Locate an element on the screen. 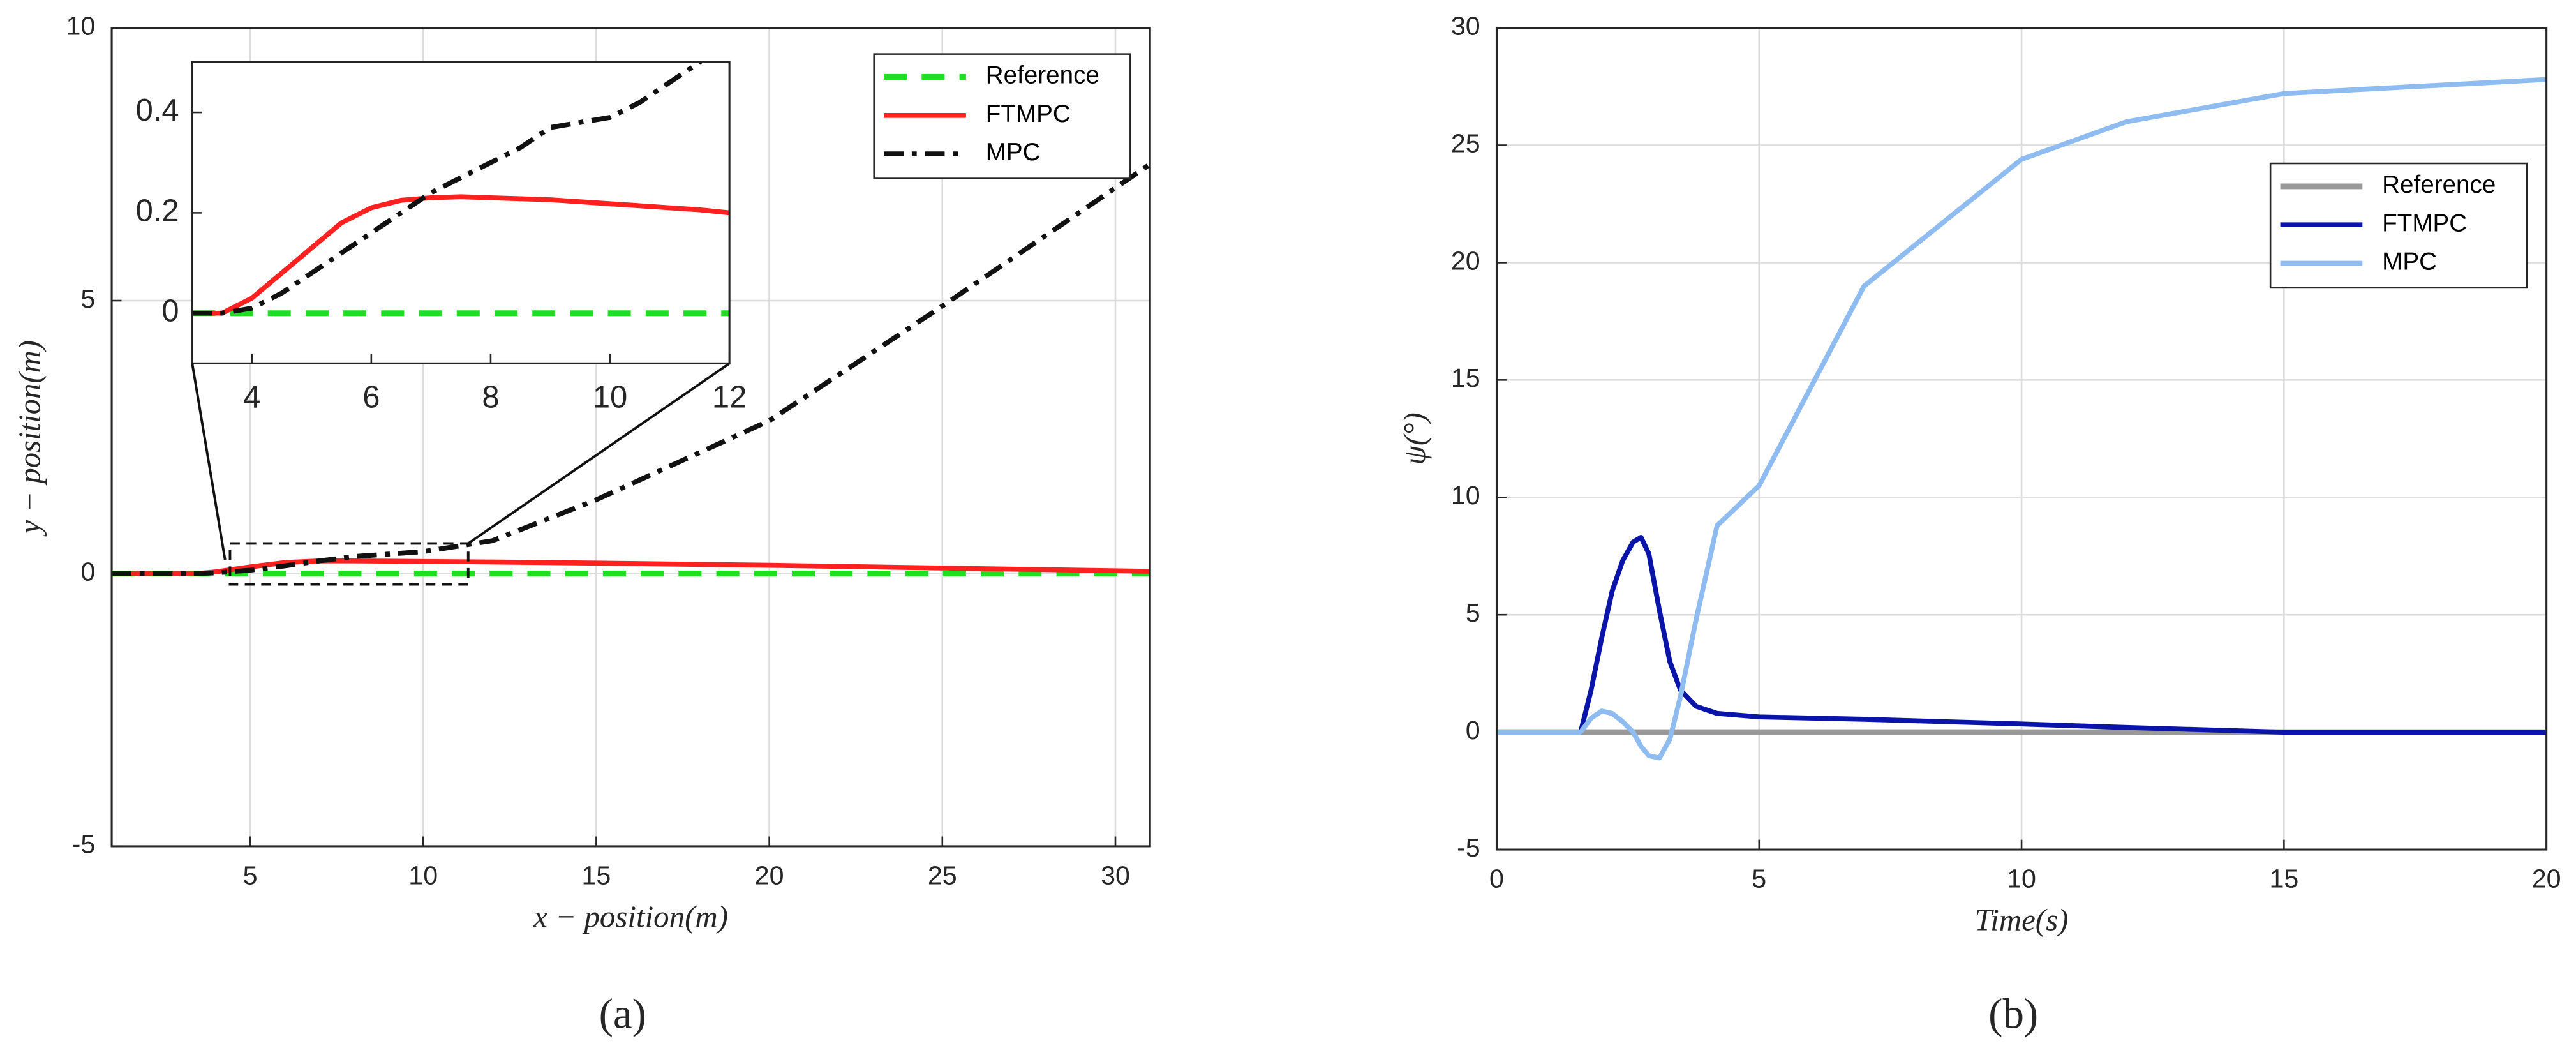 Image resolution: width=2576 pixels, height=1064 pixels. caption: (a) is located at coordinates (622, 1014).